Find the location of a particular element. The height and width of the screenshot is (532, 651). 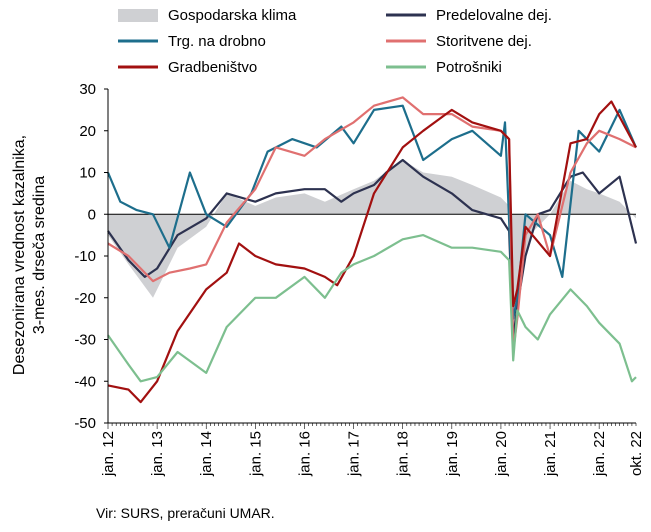

legend-swatch is located at coordinates (138, 15).